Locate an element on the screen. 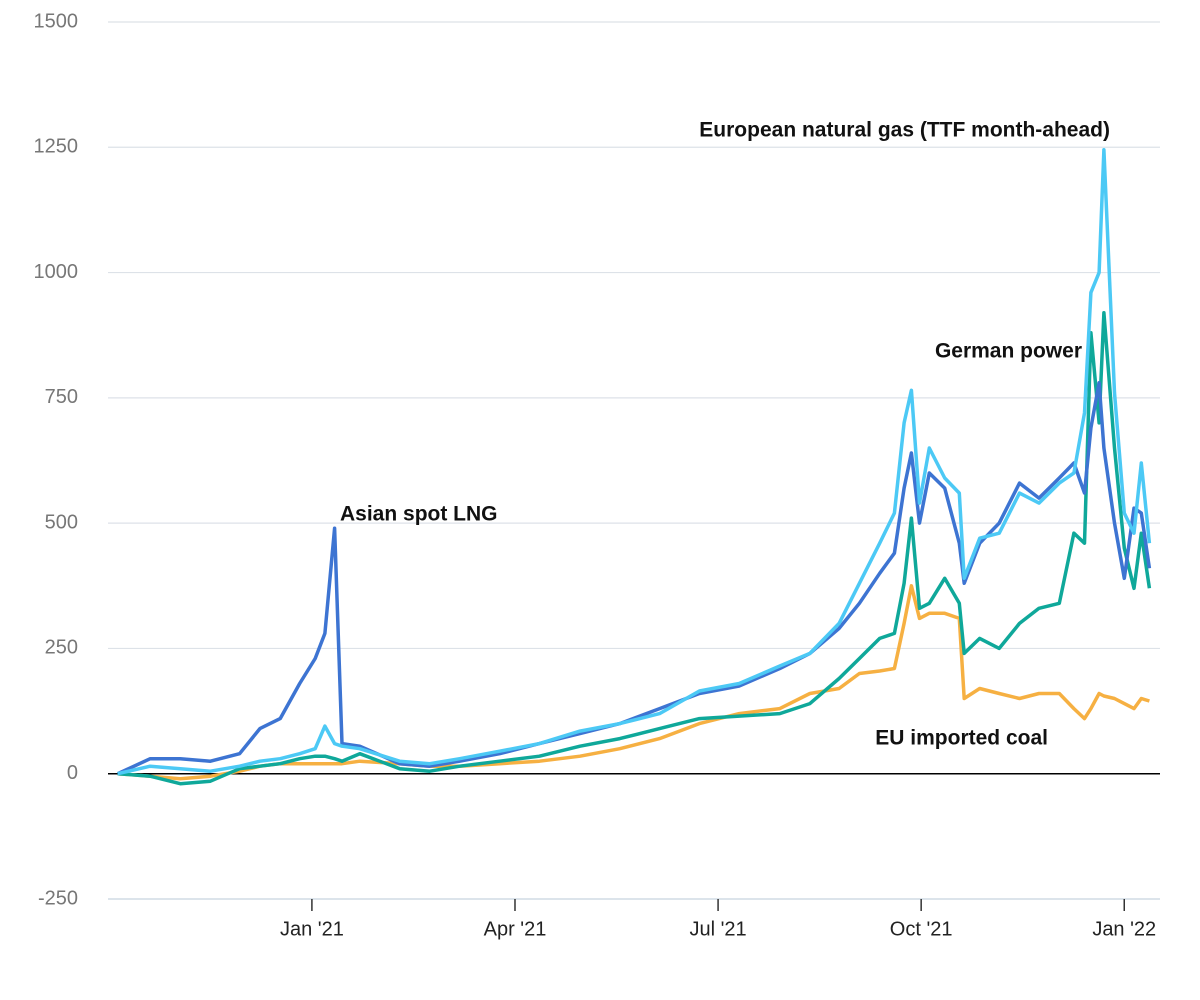 The width and height of the screenshot is (1200, 1000). annotation: Asian spot LNG is located at coordinates (419, 514).